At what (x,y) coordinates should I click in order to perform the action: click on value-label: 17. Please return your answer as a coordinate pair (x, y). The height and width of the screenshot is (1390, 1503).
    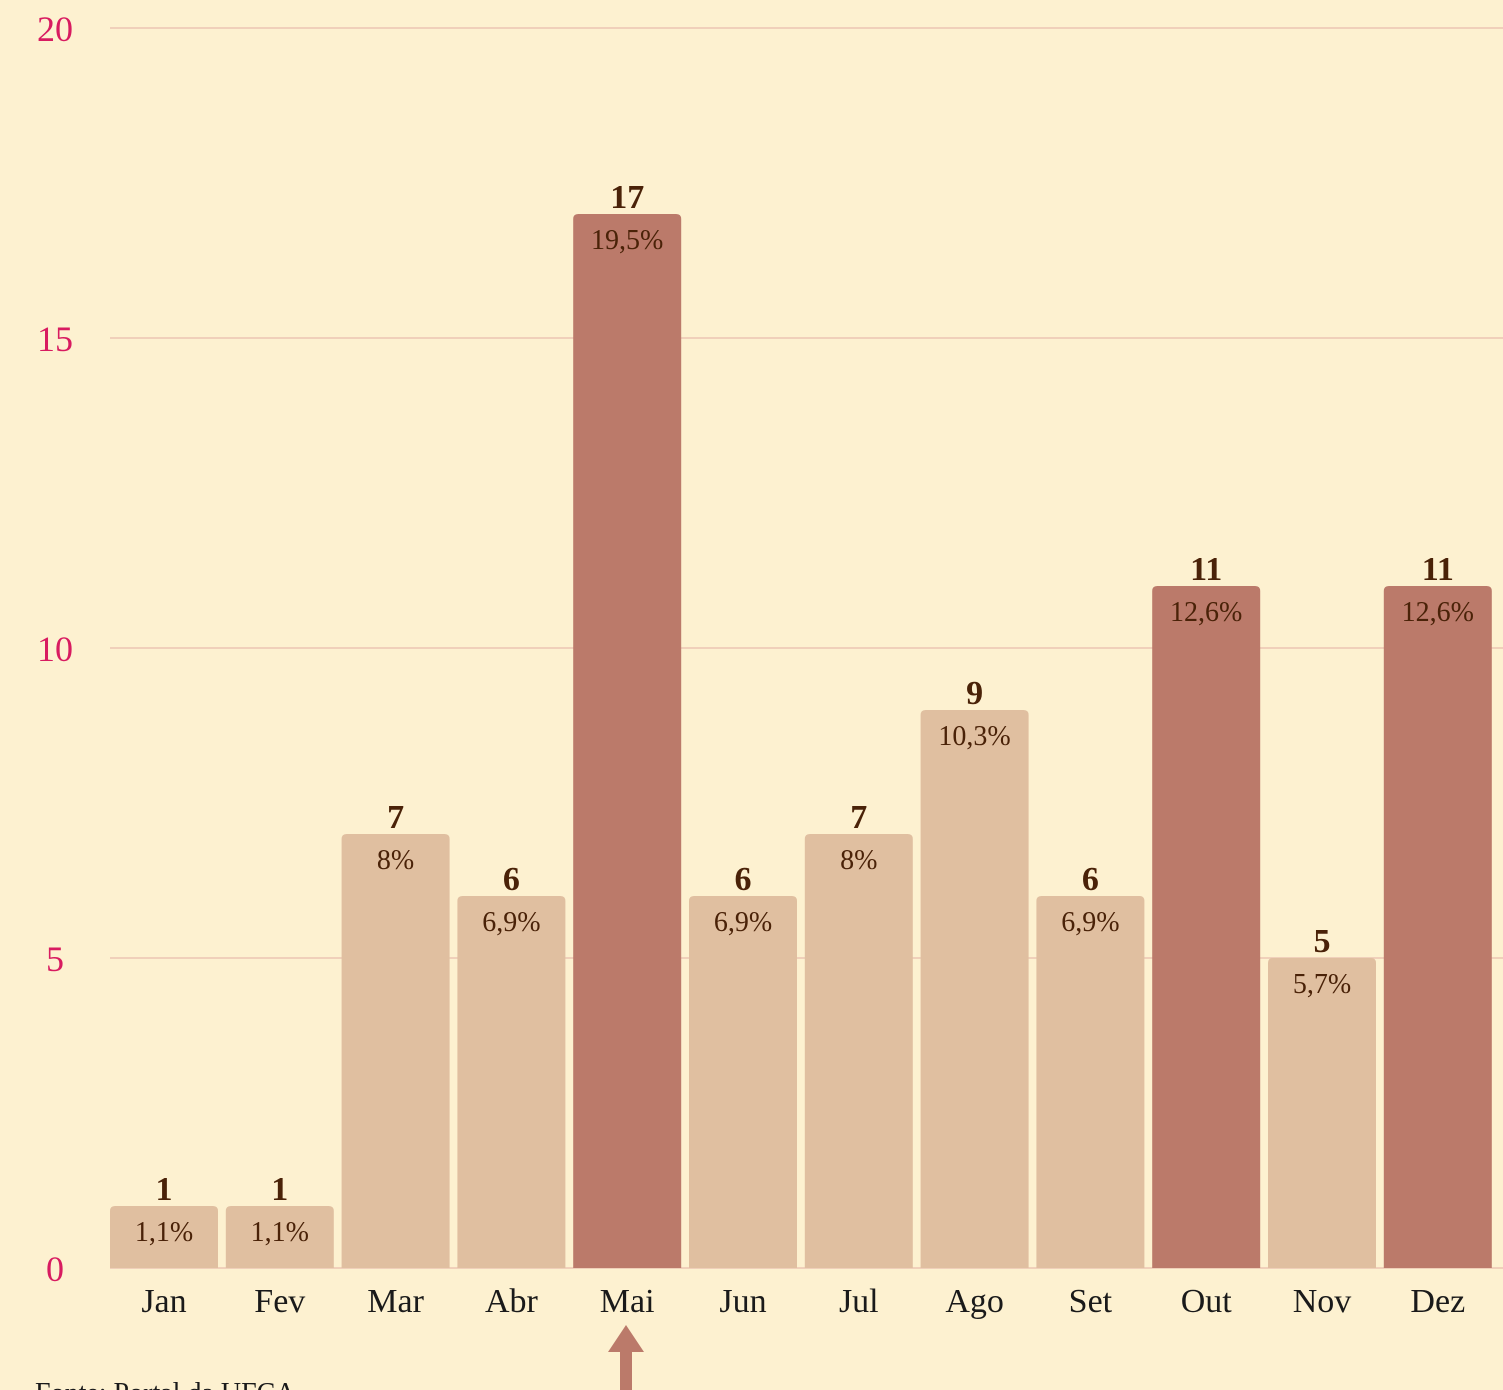
    Looking at the image, I should click on (627, 197).